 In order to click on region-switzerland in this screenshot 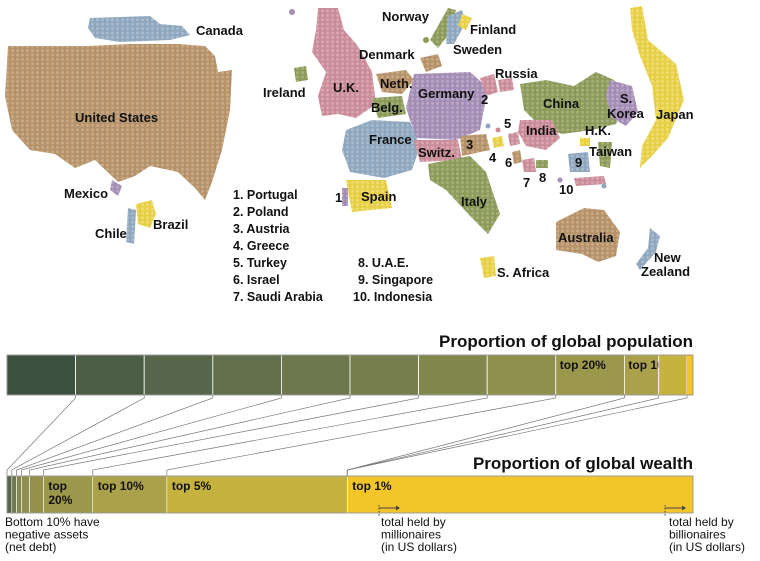, I will do `click(438, 151)`.